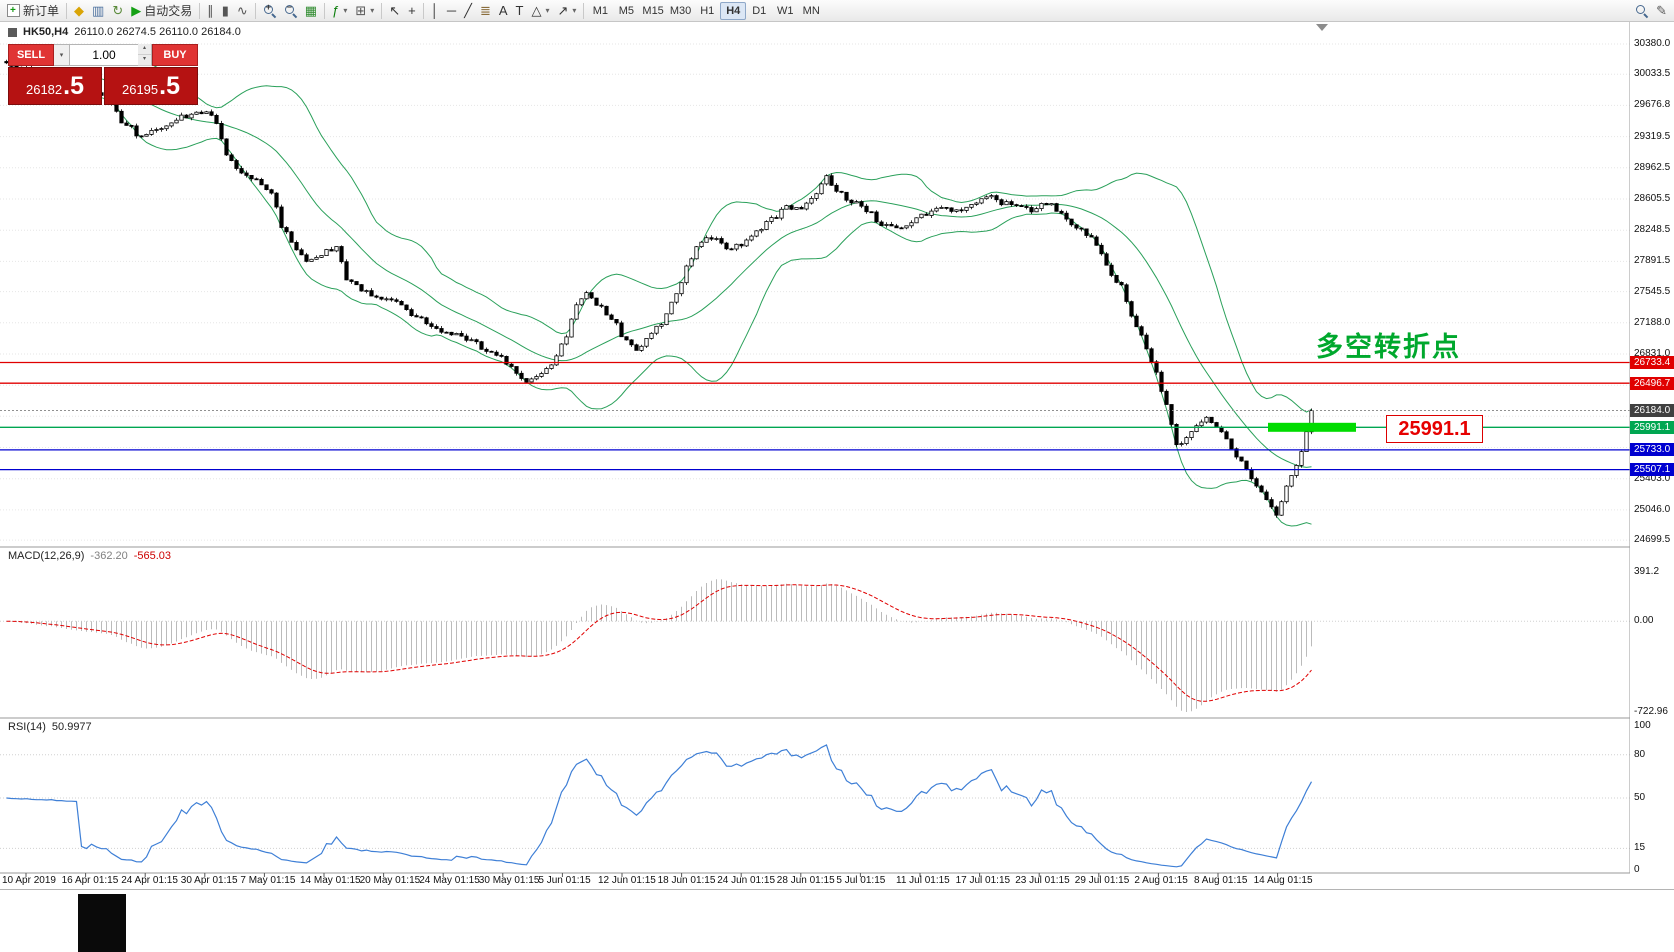 This screenshot has width=1674, height=952. I want to click on time-axis-label: 20 May 01:15, so click(390, 880).